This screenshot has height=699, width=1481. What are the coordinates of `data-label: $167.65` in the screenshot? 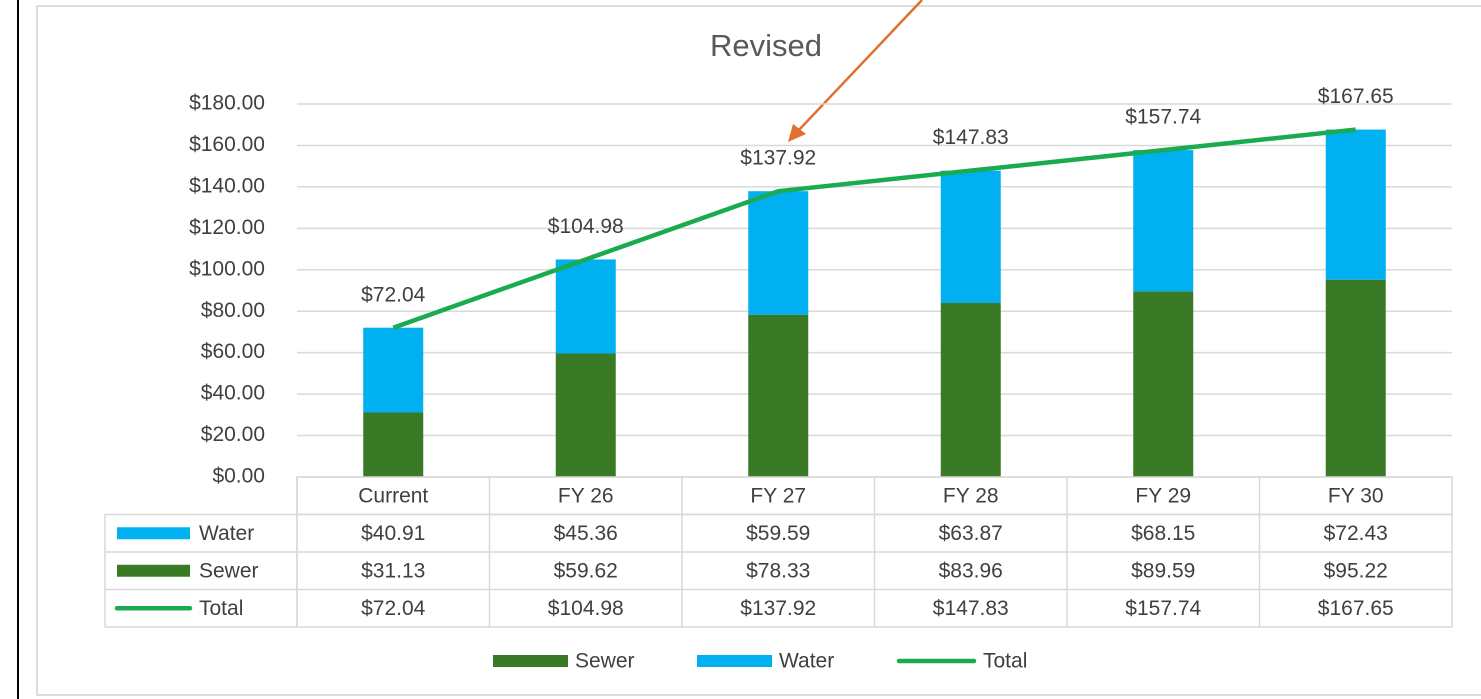 It's located at (1356, 96).